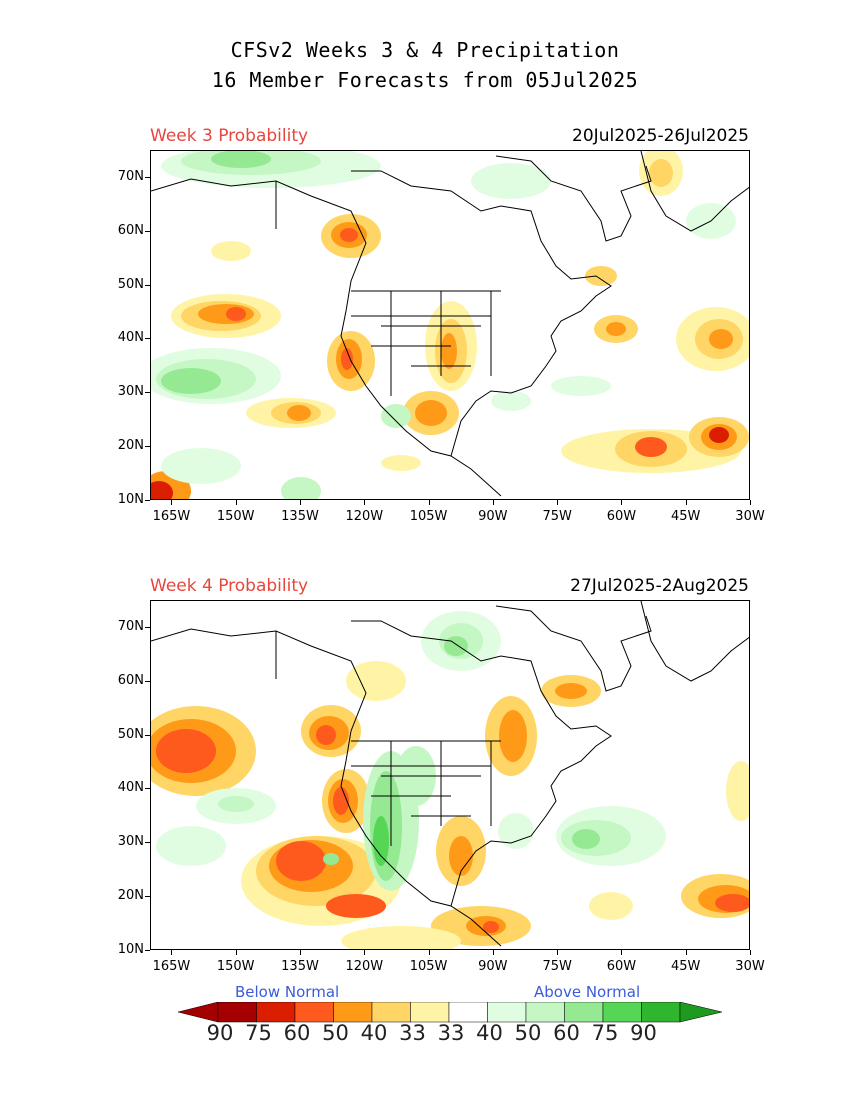 The width and height of the screenshot is (850, 1100). What do you see at coordinates (493, 966) in the screenshot?
I see `week4-lon-label: 90W` at bounding box center [493, 966].